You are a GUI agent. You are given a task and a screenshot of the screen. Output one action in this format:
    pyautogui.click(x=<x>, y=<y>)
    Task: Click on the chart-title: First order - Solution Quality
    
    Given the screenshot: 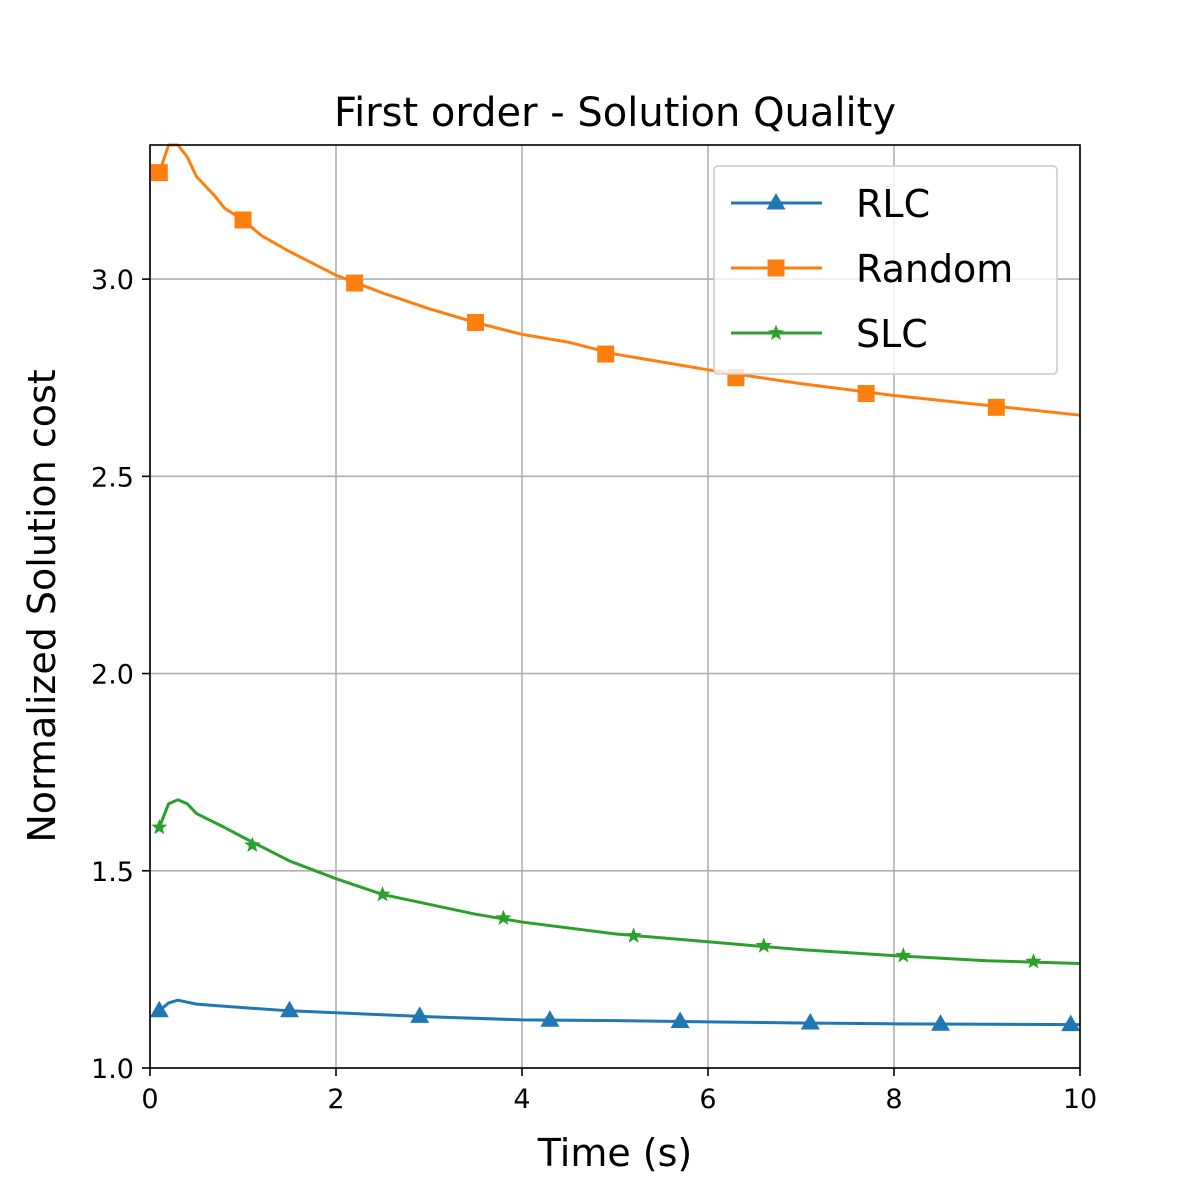 What is the action you would take?
    pyautogui.click(x=615, y=113)
    